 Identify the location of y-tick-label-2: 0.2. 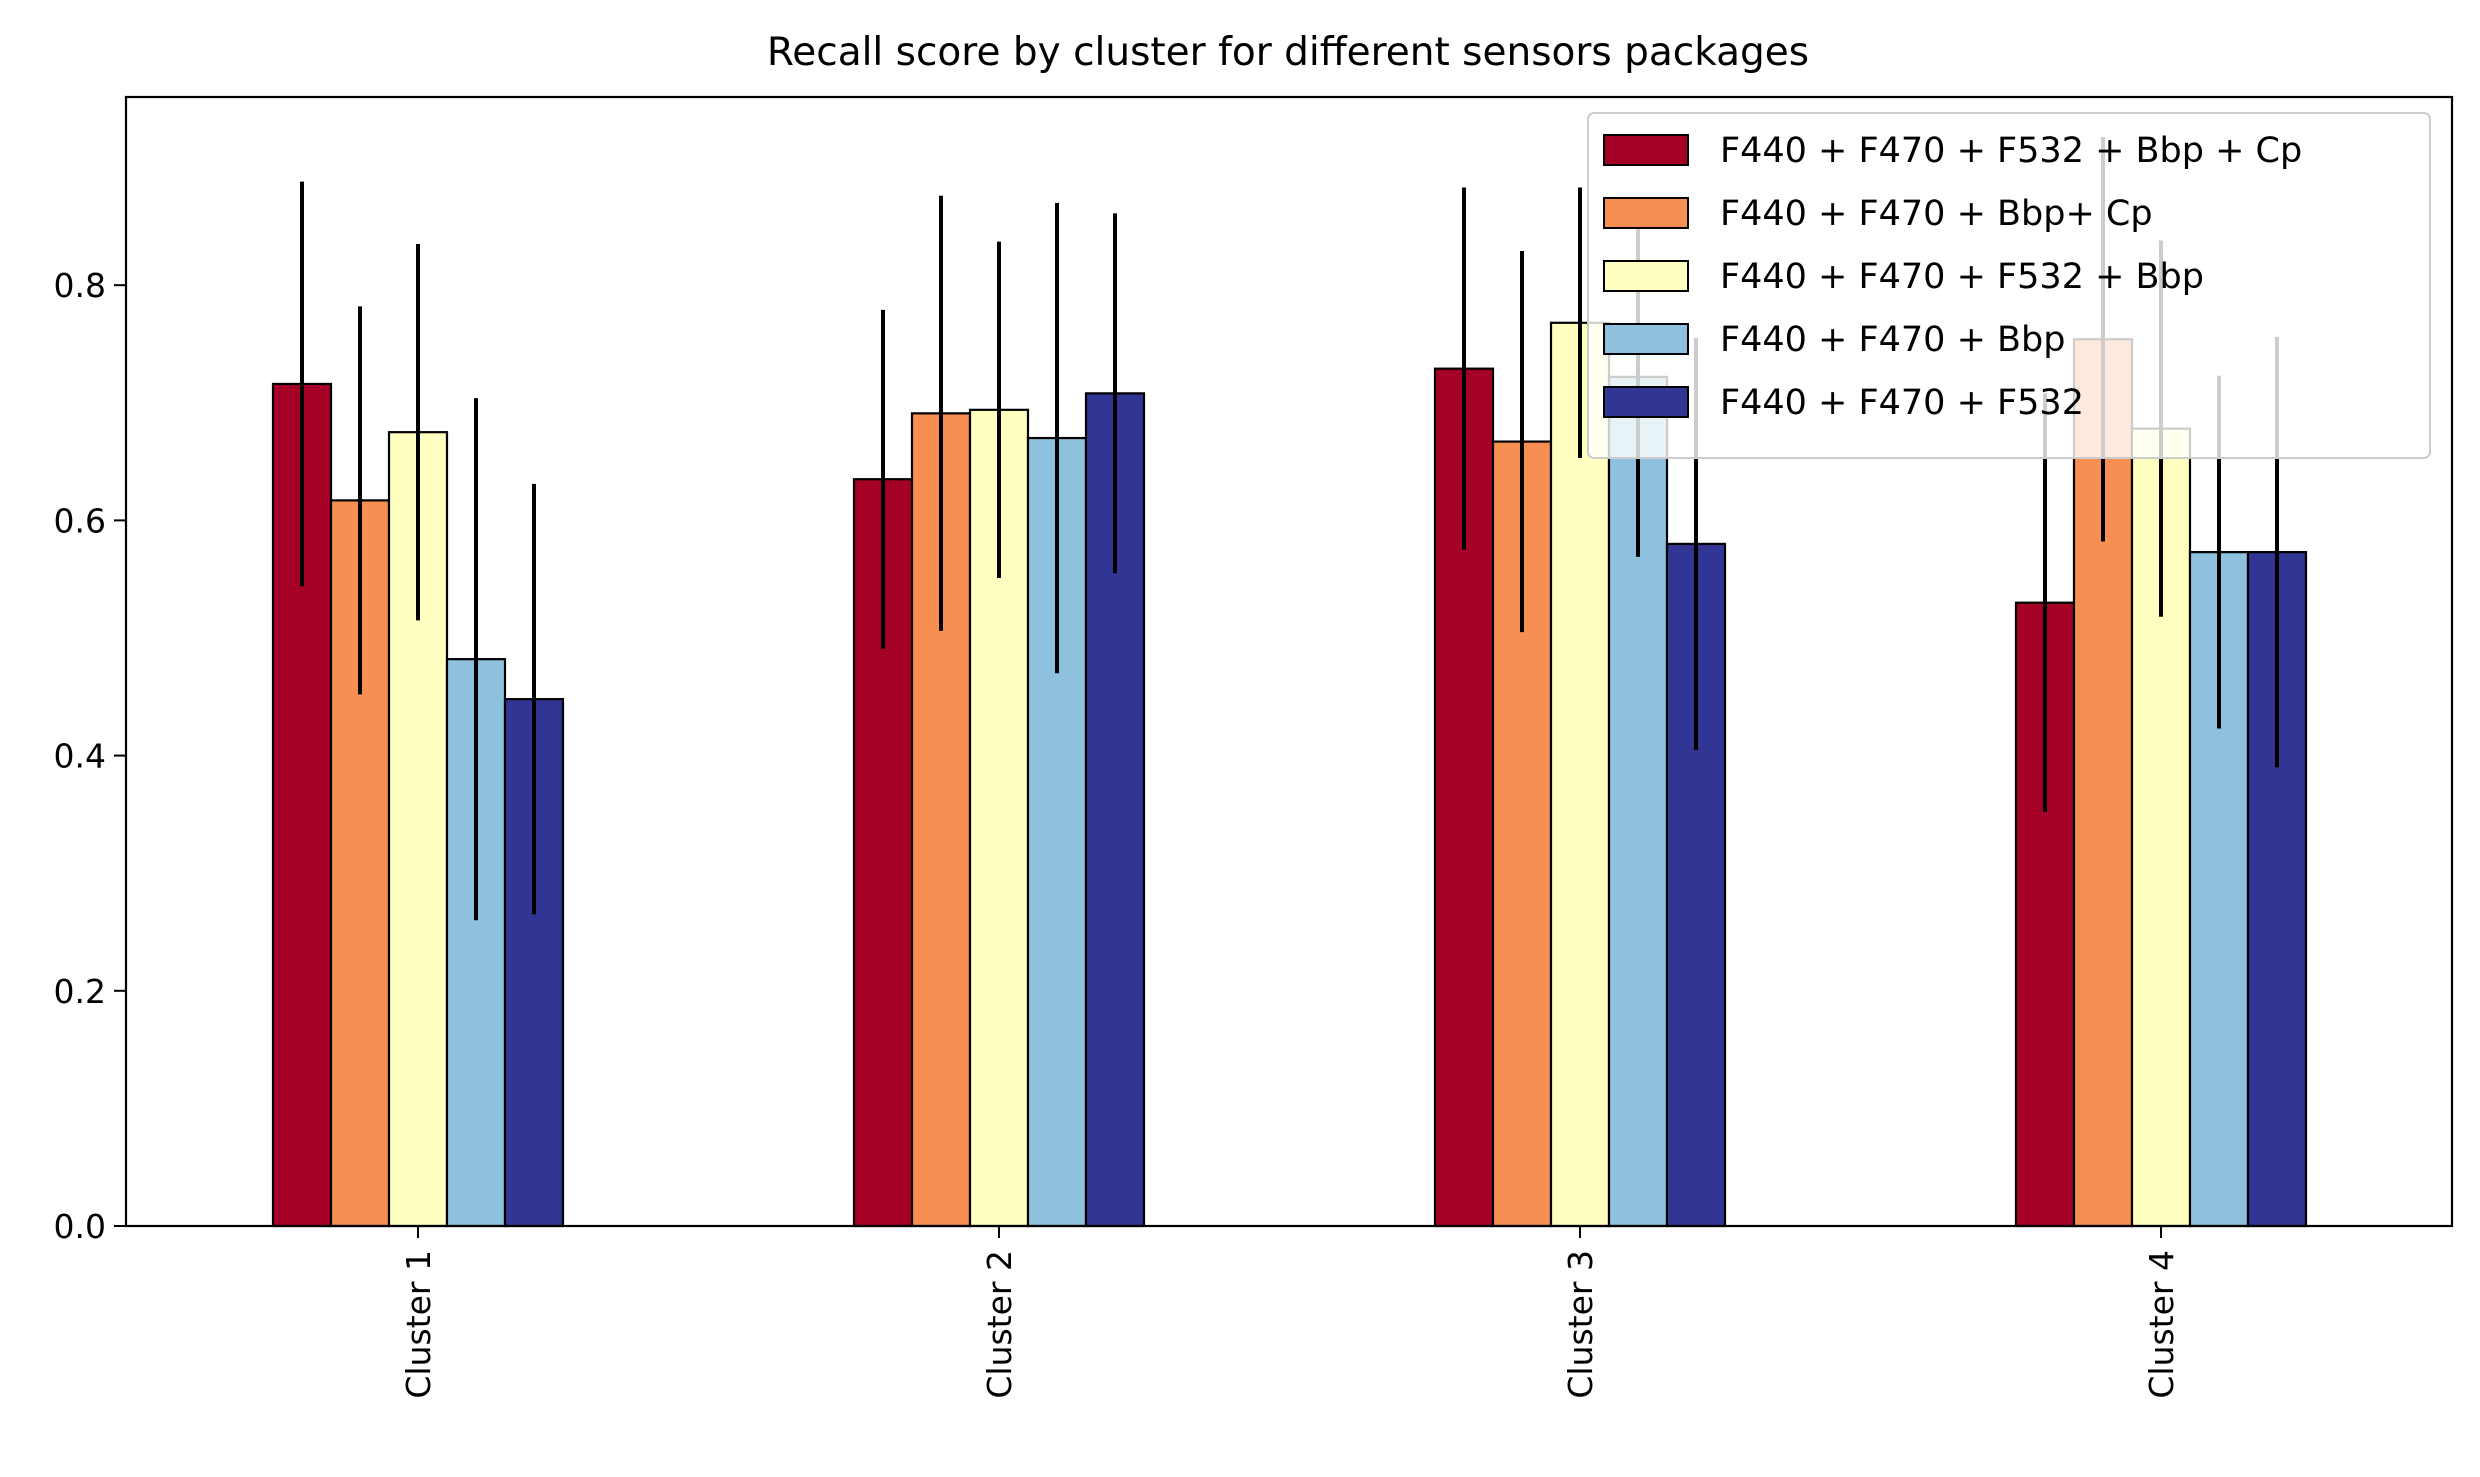
(80, 991).